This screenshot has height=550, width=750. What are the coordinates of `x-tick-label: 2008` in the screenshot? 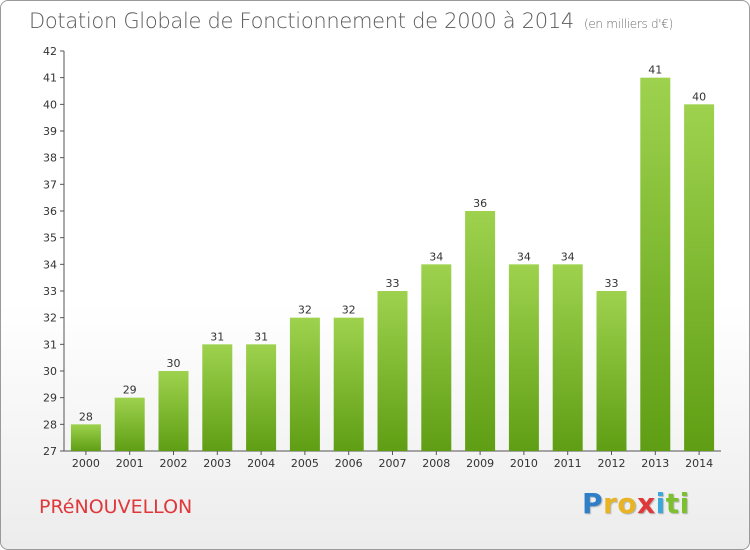 It's located at (436, 463).